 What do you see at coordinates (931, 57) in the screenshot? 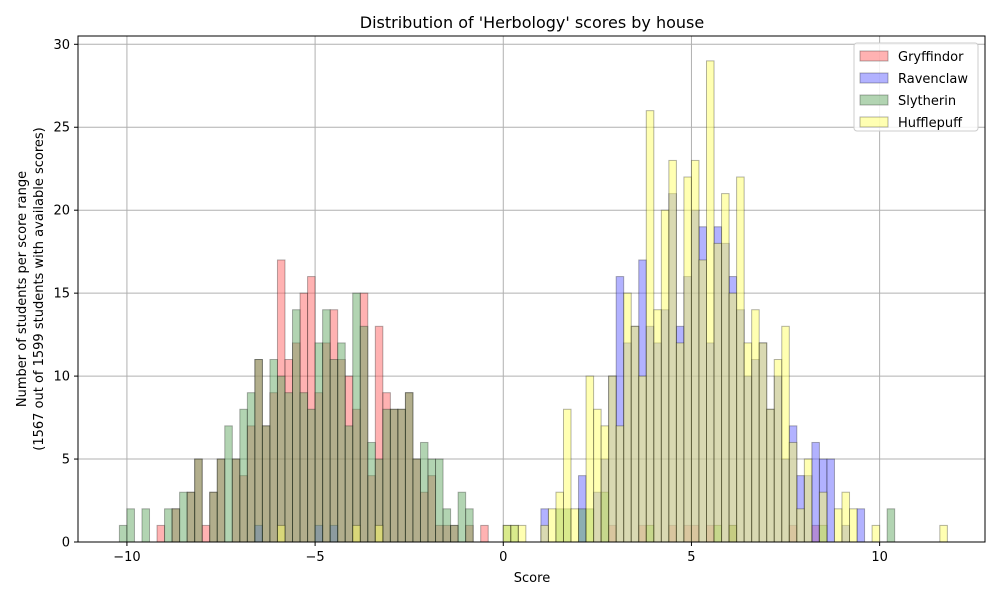
I see `legend-label-gryffindor: Gryffindor` at bounding box center [931, 57].